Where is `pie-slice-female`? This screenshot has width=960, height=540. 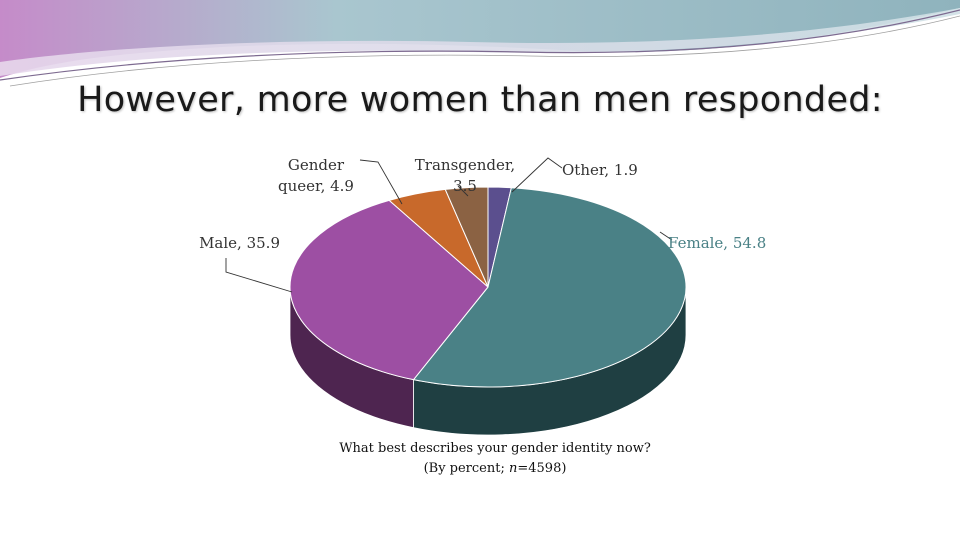 pie-slice-female is located at coordinates (549, 287).